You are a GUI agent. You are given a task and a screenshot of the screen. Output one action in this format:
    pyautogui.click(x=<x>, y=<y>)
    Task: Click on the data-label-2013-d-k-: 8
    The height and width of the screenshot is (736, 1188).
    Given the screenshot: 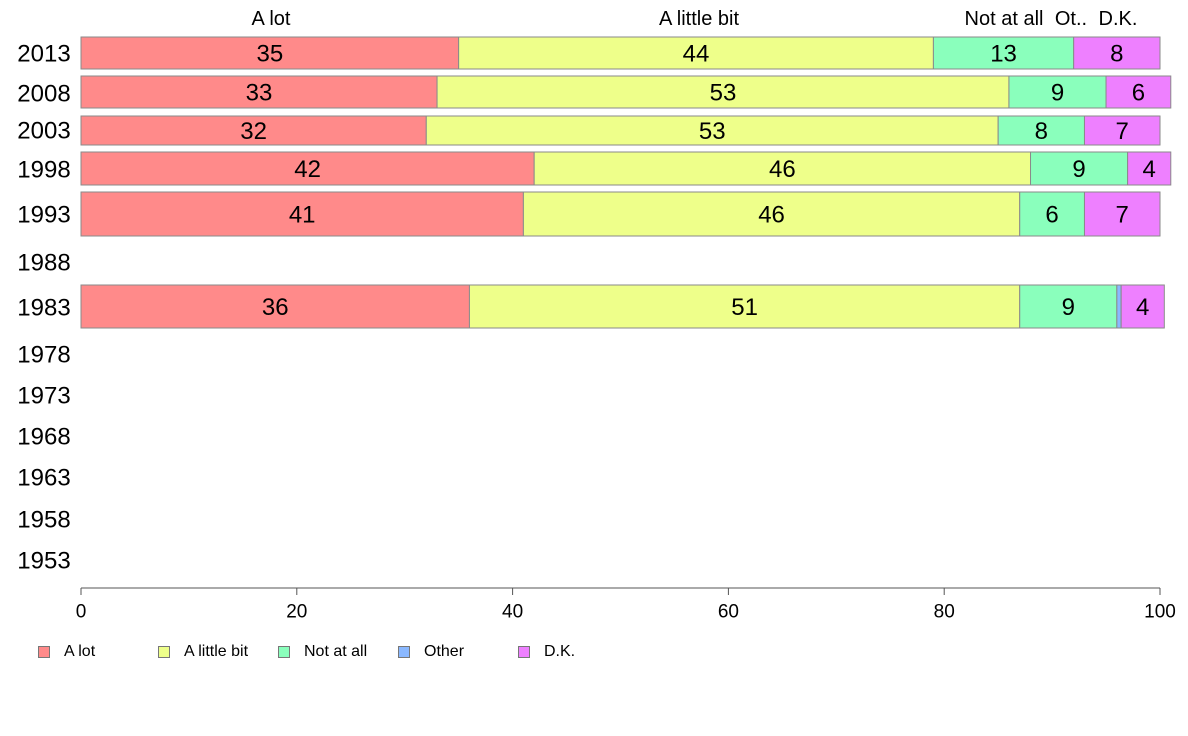 What is the action you would take?
    pyautogui.click(x=1116, y=54)
    